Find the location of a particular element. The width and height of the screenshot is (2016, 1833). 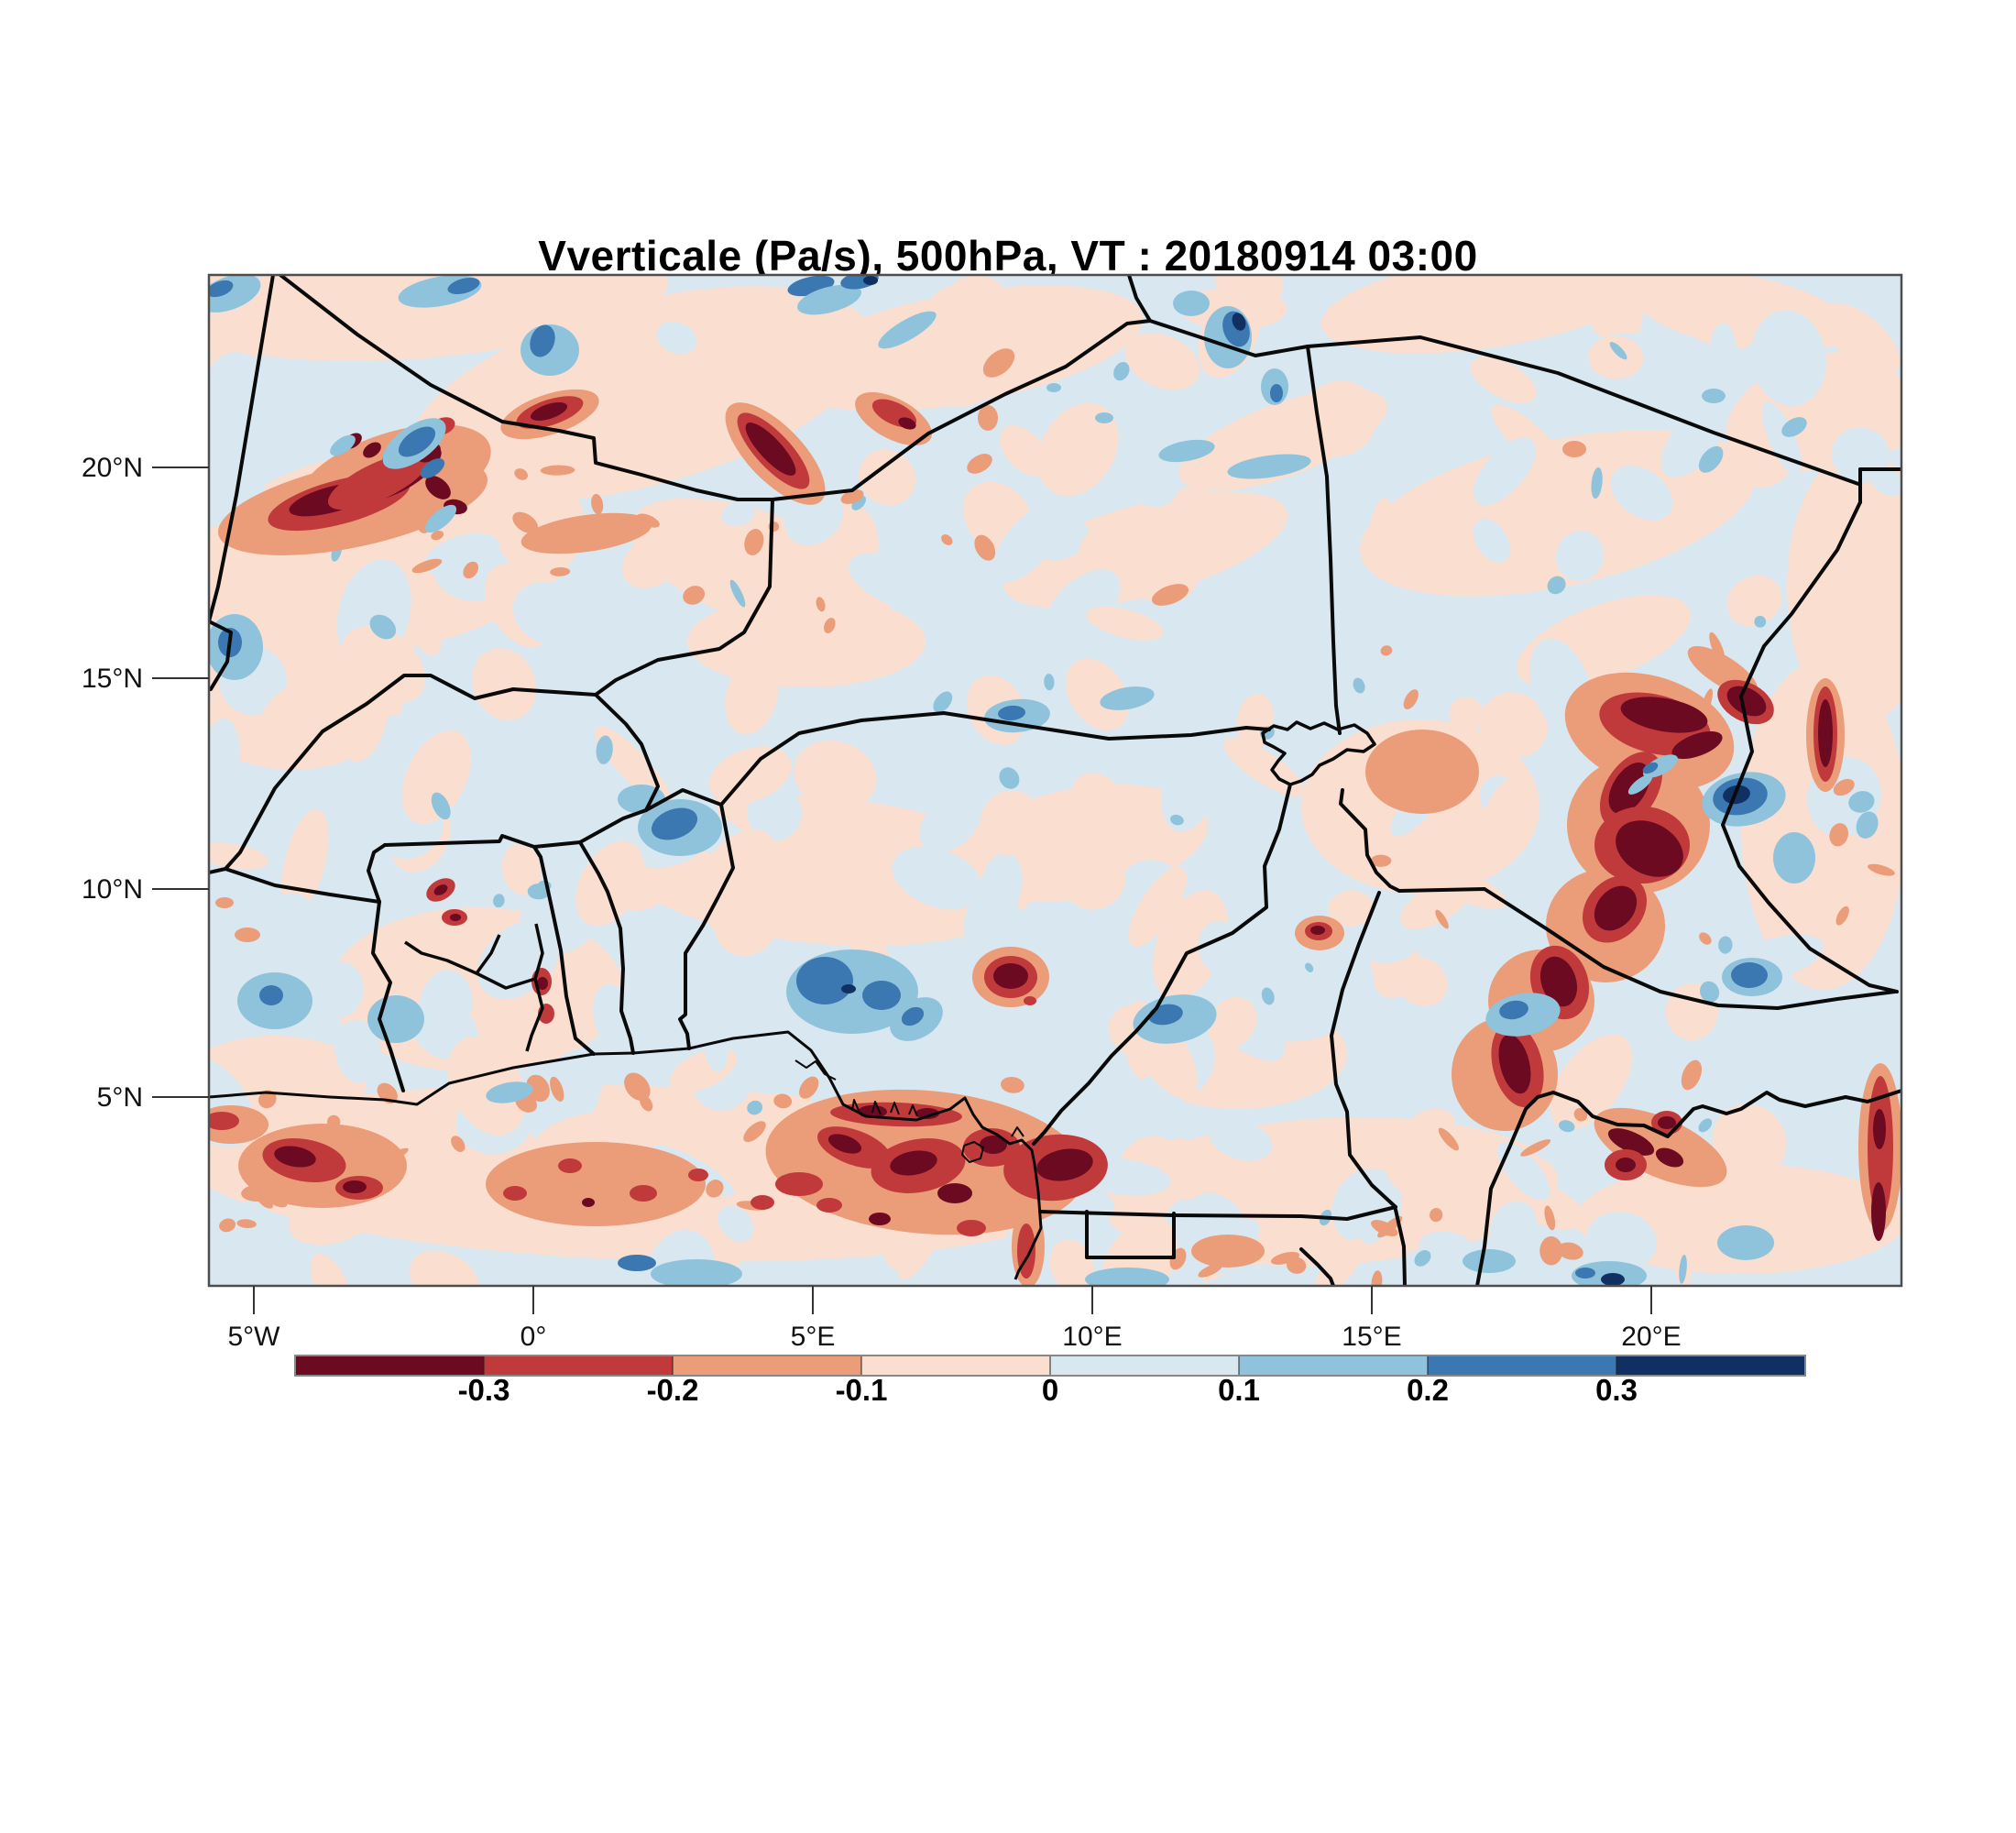

colorbar-label: -0.3 is located at coordinates (484, 1390).